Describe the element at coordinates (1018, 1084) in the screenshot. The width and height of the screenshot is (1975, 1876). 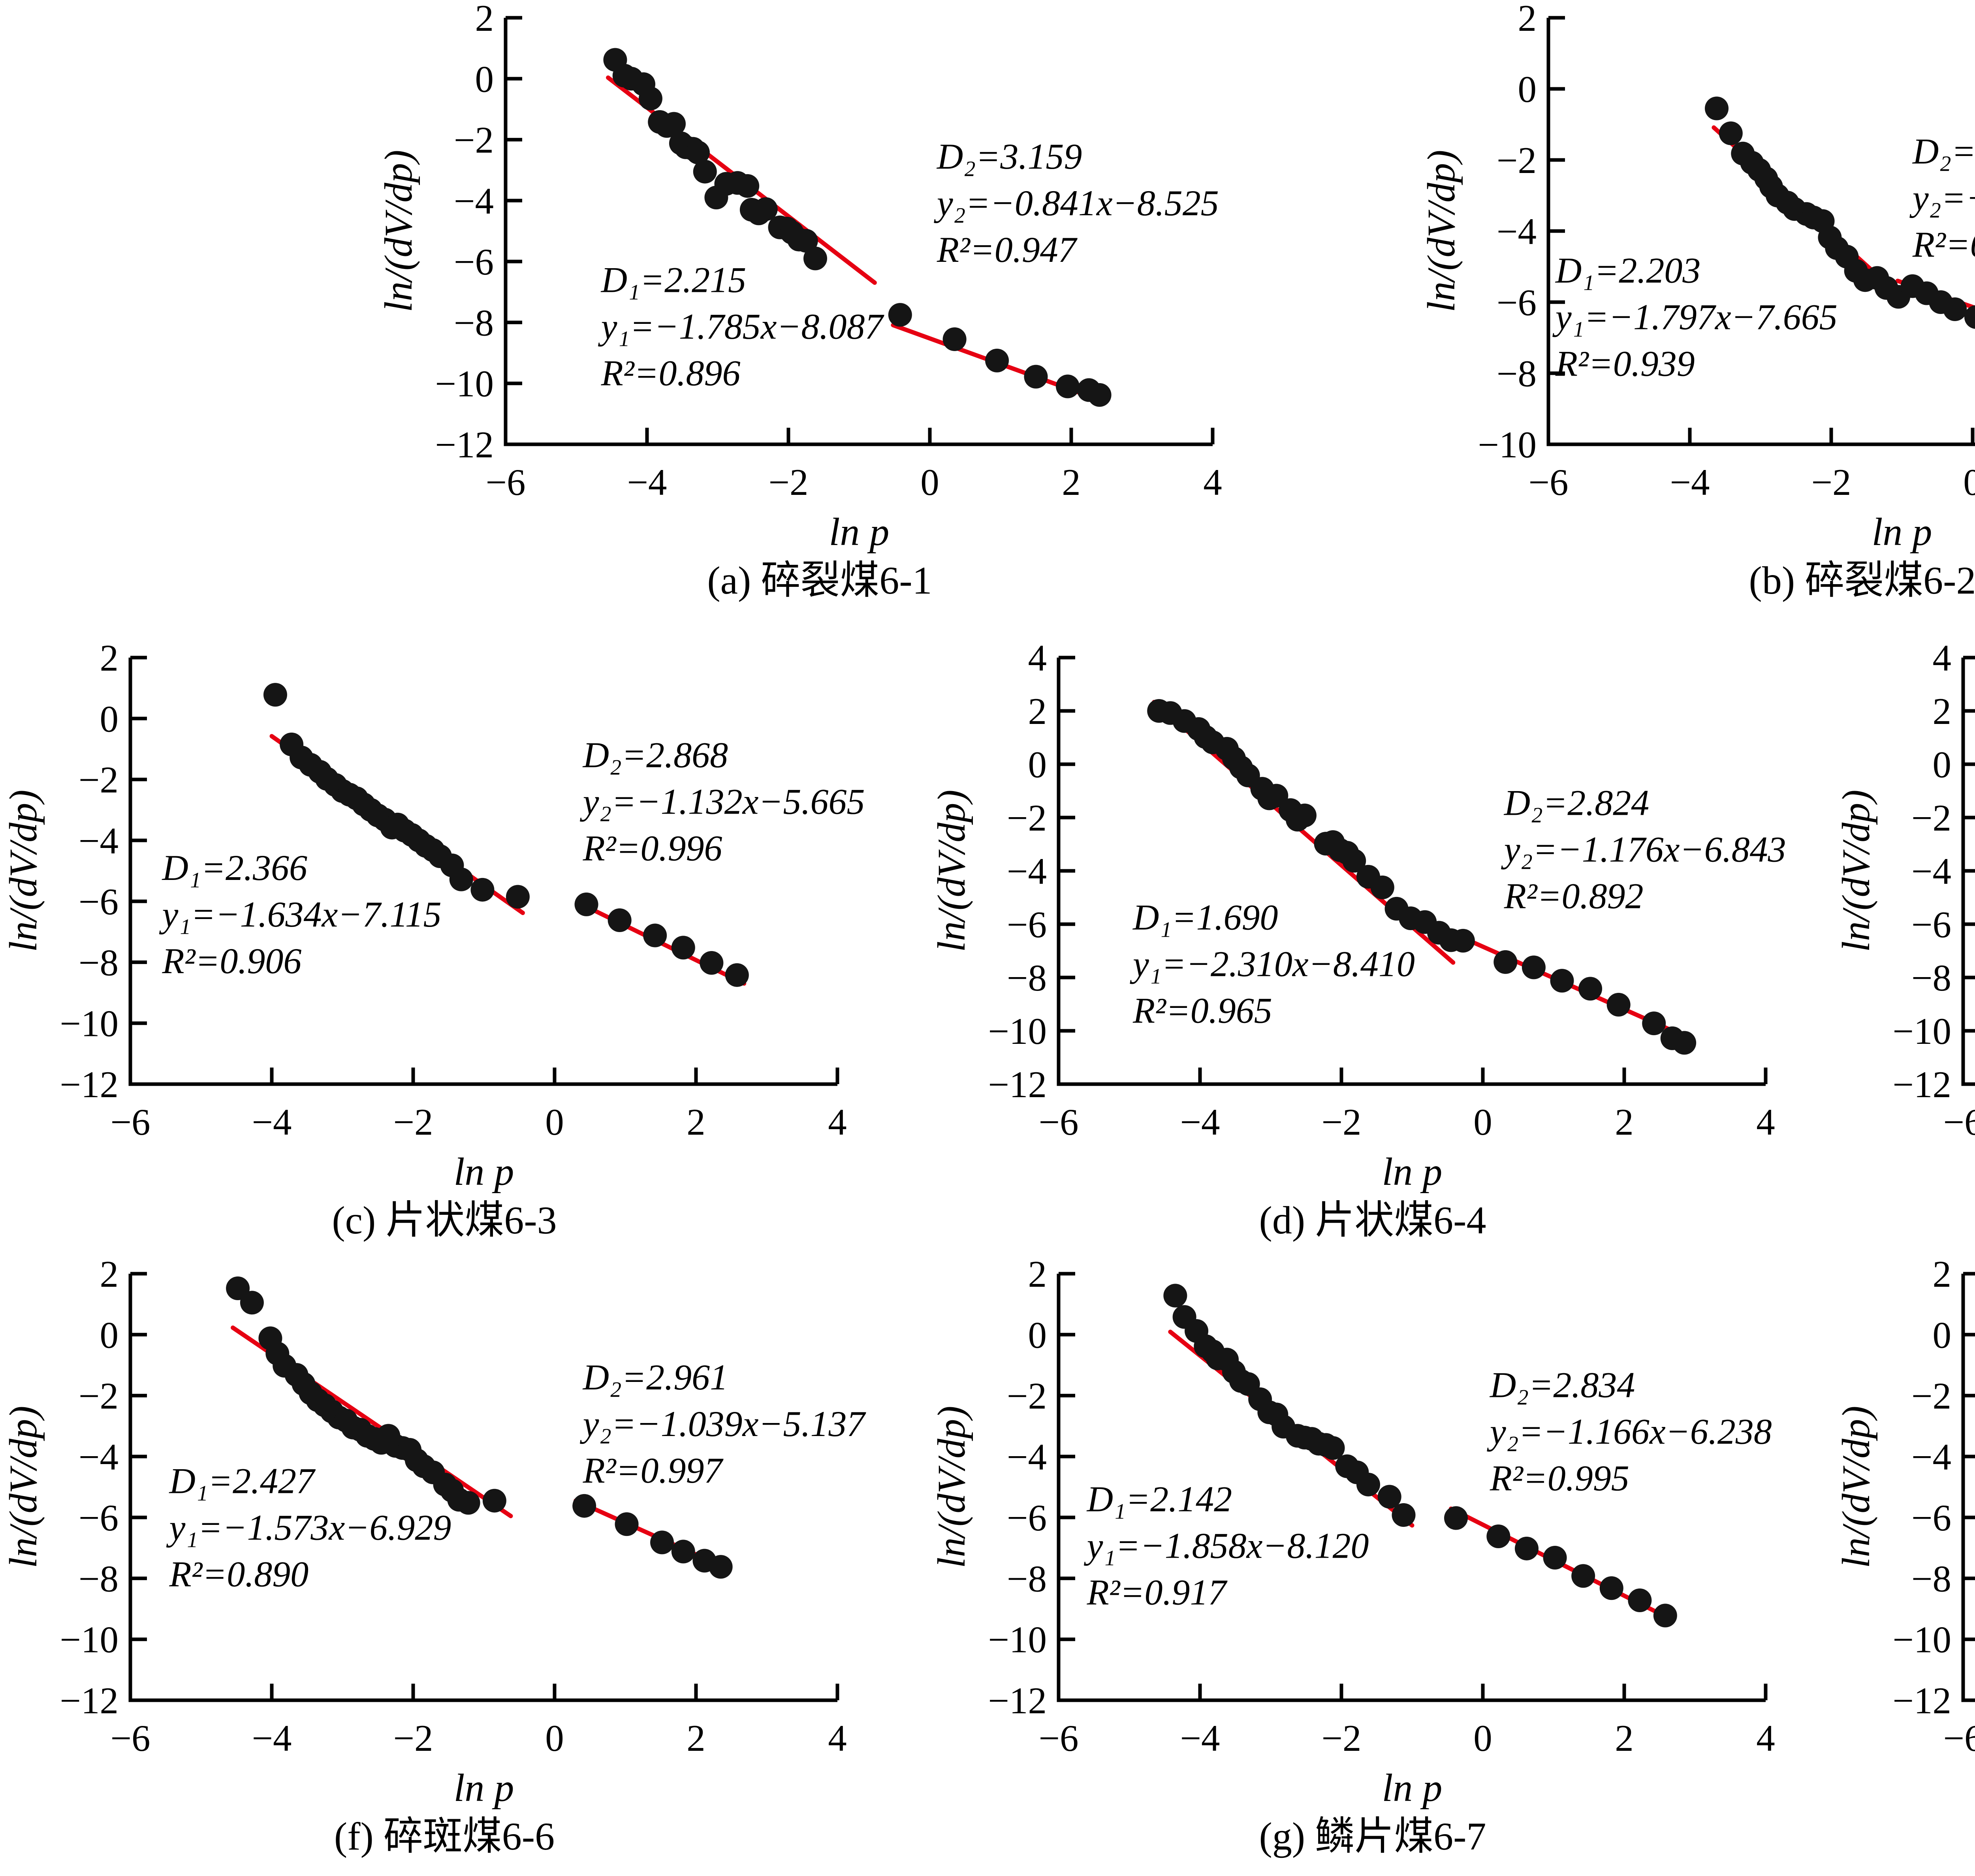
I see `y-tick-label: −12` at that location.